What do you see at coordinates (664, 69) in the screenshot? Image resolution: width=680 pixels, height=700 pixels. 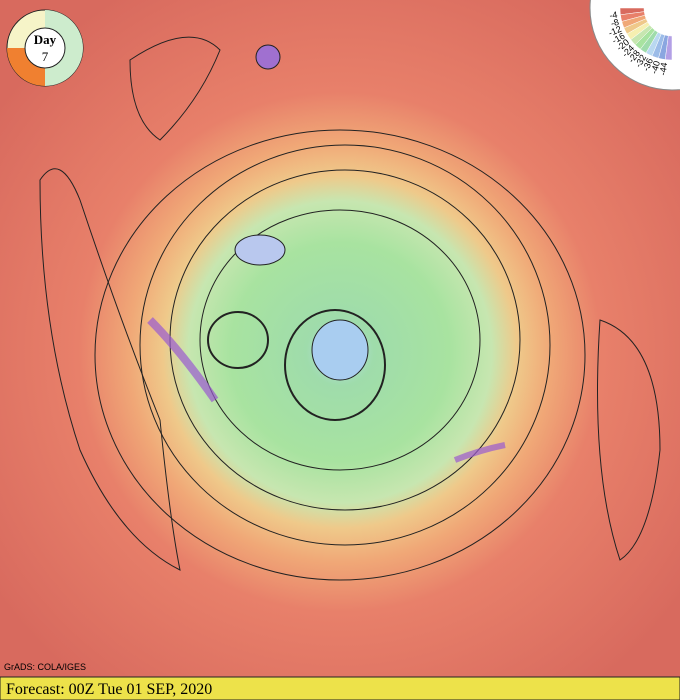 I see `legend-label: -44` at bounding box center [664, 69].